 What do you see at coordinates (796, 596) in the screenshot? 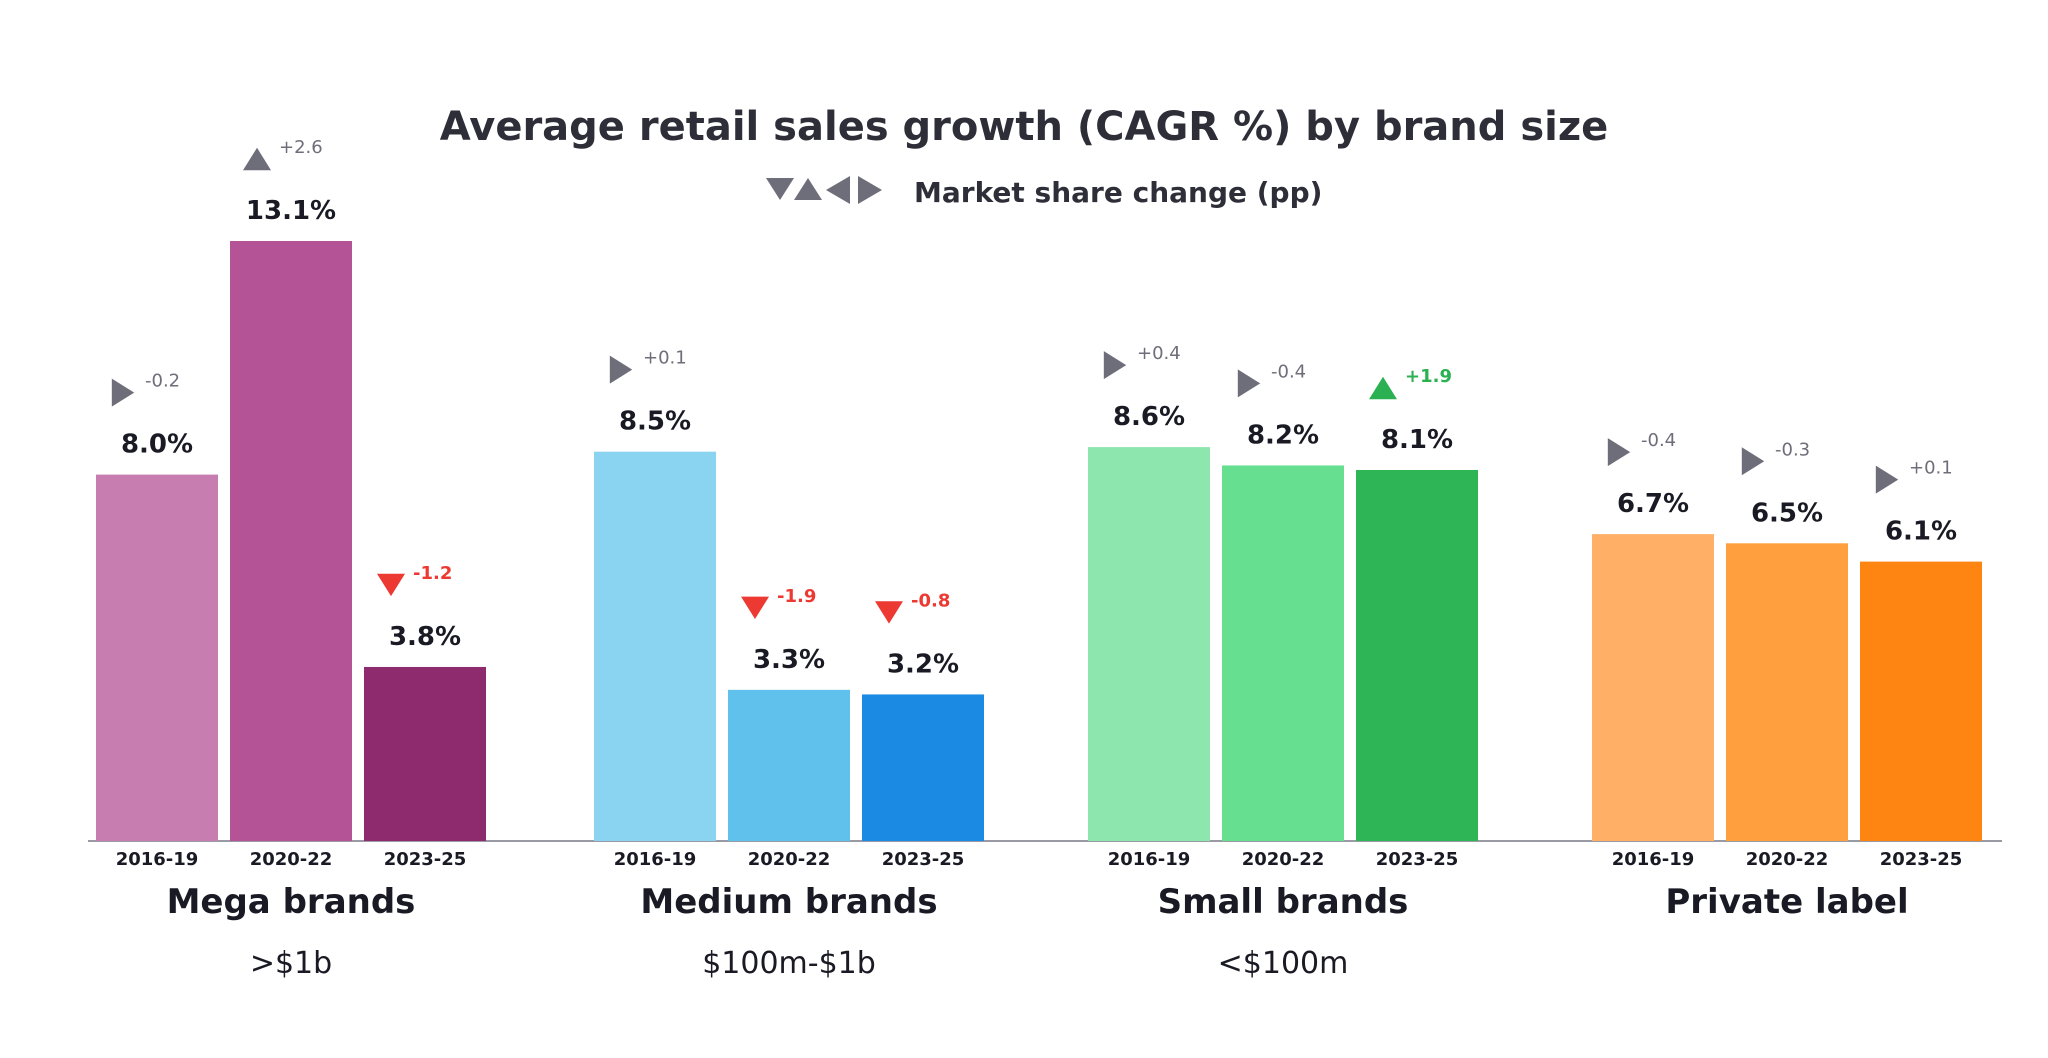
I see `share-change-label: -1.9` at bounding box center [796, 596].